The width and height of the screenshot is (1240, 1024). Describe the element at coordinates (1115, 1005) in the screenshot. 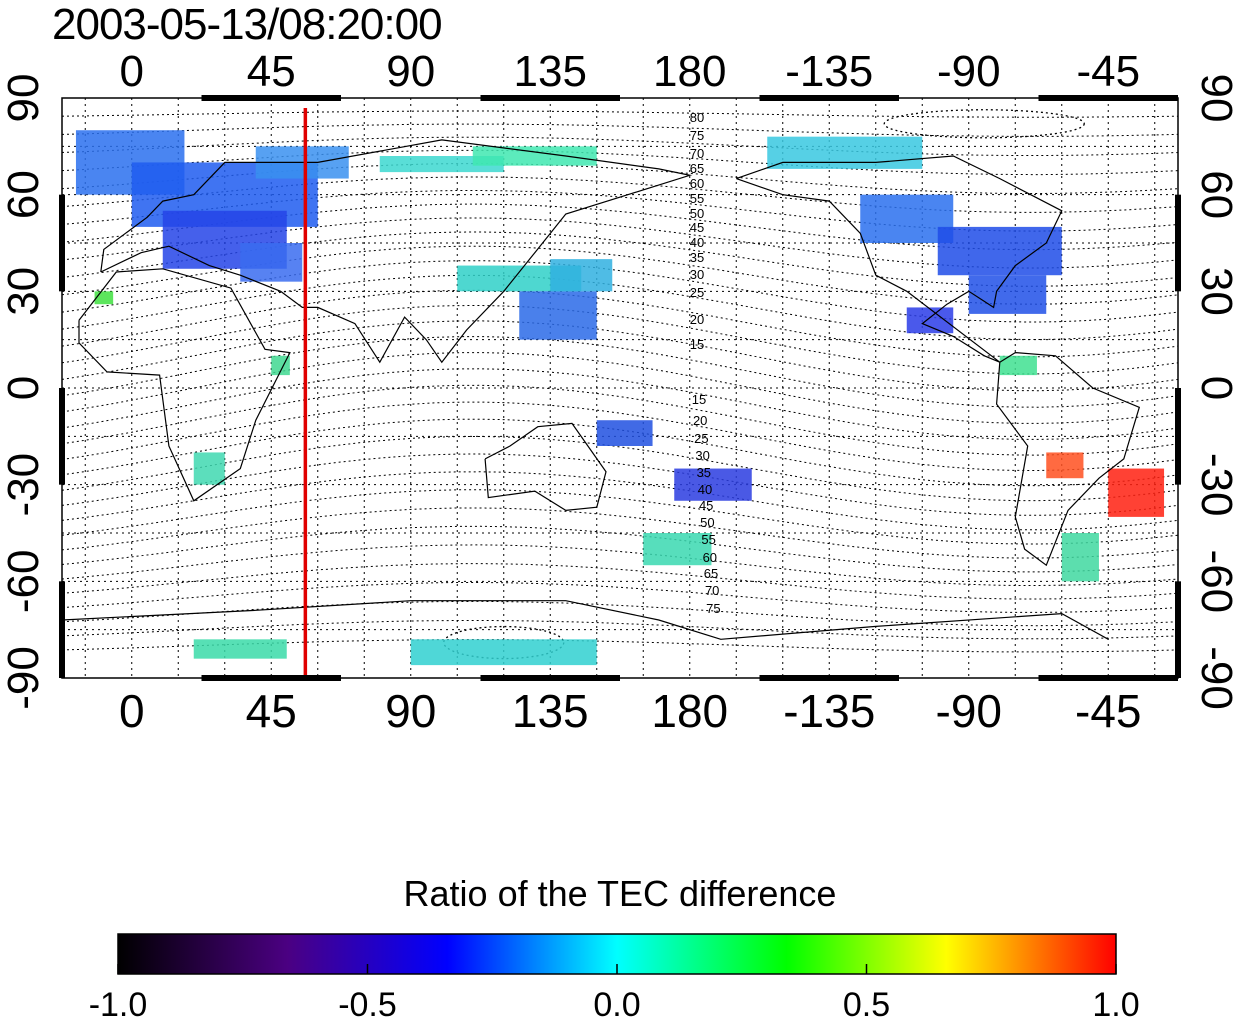

I see `colorbar-tick-label: 1.0` at that location.